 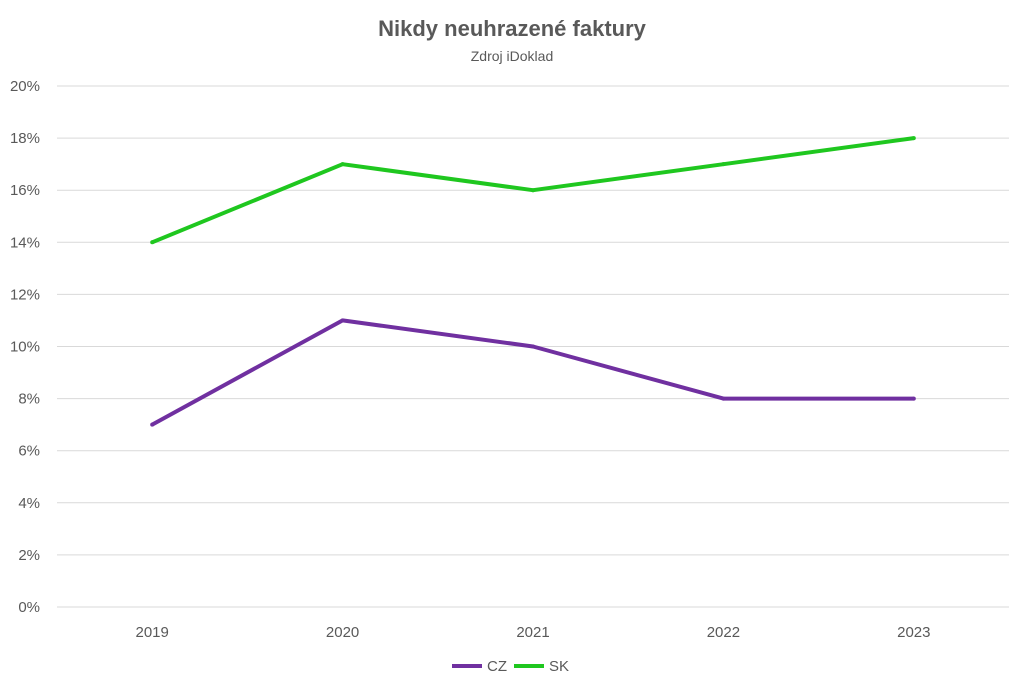 What do you see at coordinates (25, 190) in the screenshot?
I see `y-tick-label-16: 16%` at bounding box center [25, 190].